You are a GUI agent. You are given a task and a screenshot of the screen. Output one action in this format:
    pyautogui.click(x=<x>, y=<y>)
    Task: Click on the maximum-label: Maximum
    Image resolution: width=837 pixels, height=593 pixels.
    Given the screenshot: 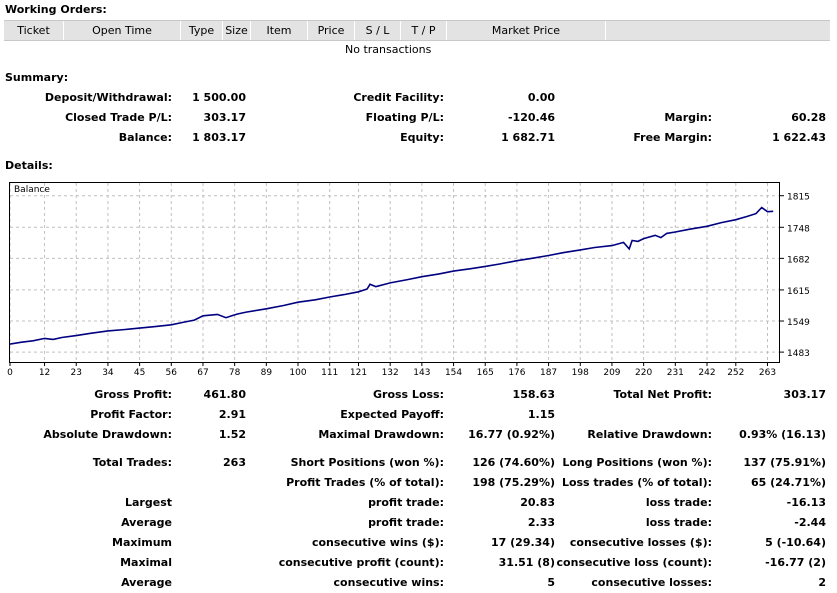 What is the action you would take?
    pyautogui.click(x=142, y=542)
    